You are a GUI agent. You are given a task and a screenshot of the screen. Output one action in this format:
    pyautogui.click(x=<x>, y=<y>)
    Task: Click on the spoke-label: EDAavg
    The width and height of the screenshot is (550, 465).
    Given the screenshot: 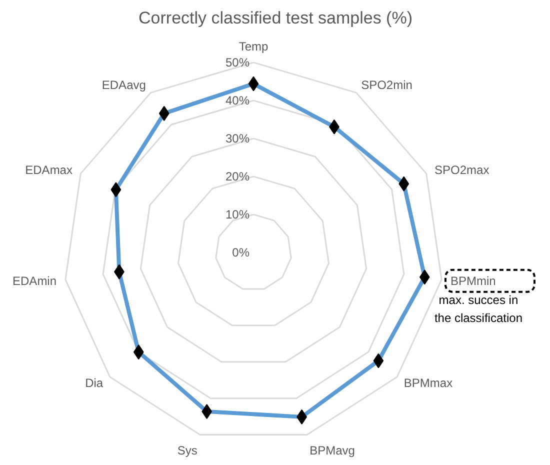 What is the action you would take?
    pyautogui.click(x=124, y=85)
    